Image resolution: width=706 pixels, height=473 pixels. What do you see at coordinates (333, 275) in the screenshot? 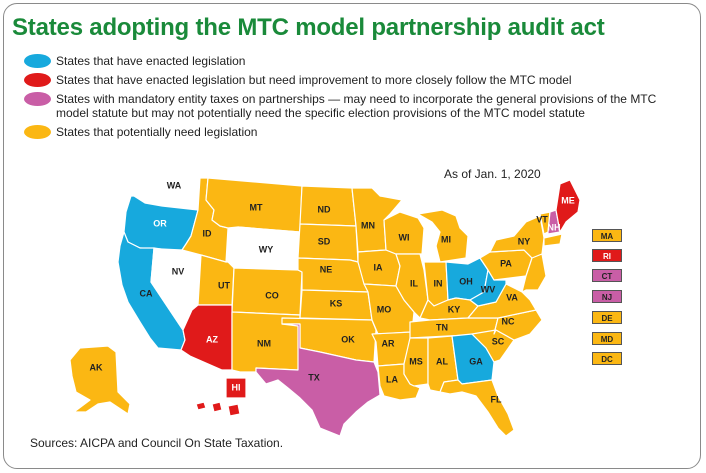
I see `state-NE` at bounding box center [333, 275].